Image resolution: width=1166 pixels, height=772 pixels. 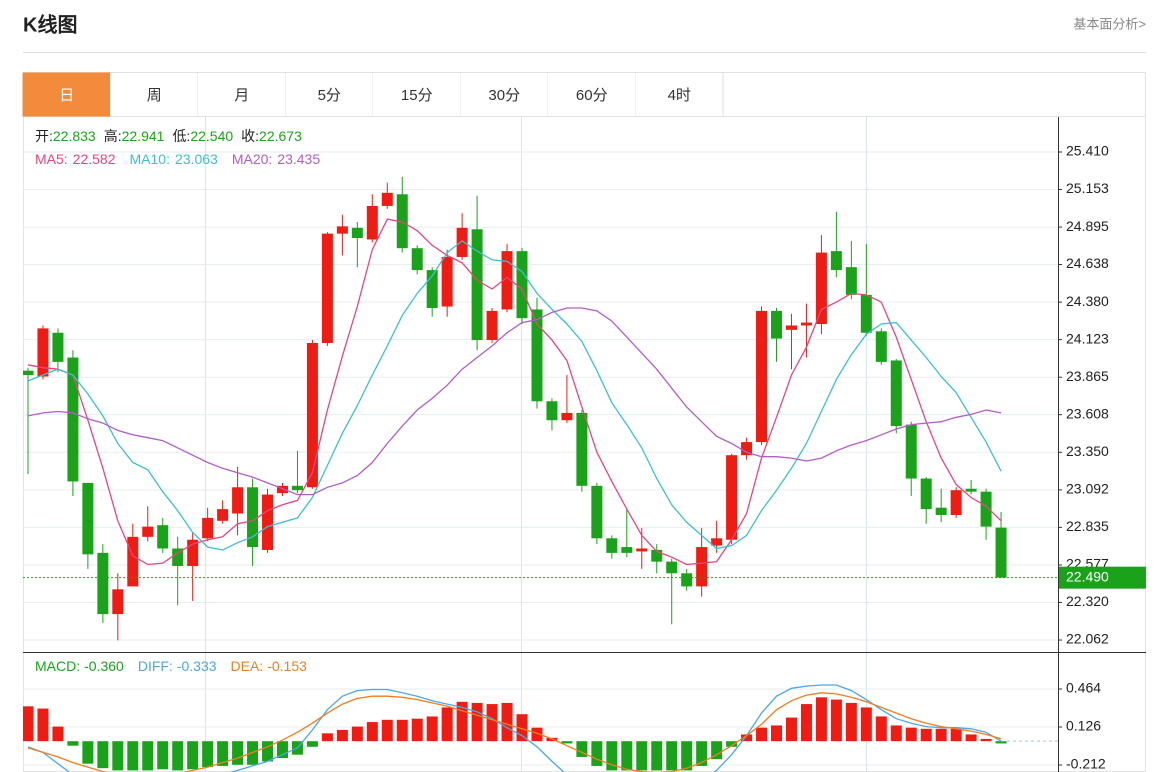 I want to click on y-tick-label: 24.380, so click(x=1087, y=301).